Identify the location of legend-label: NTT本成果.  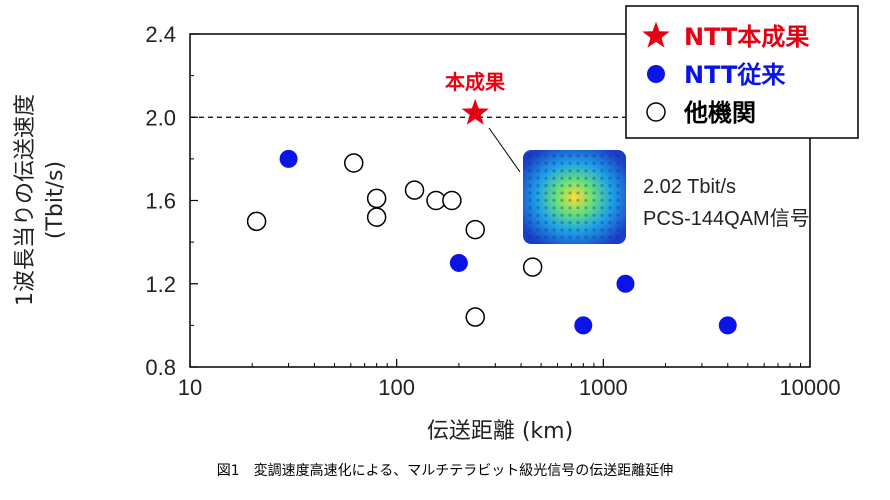
(746, 37).